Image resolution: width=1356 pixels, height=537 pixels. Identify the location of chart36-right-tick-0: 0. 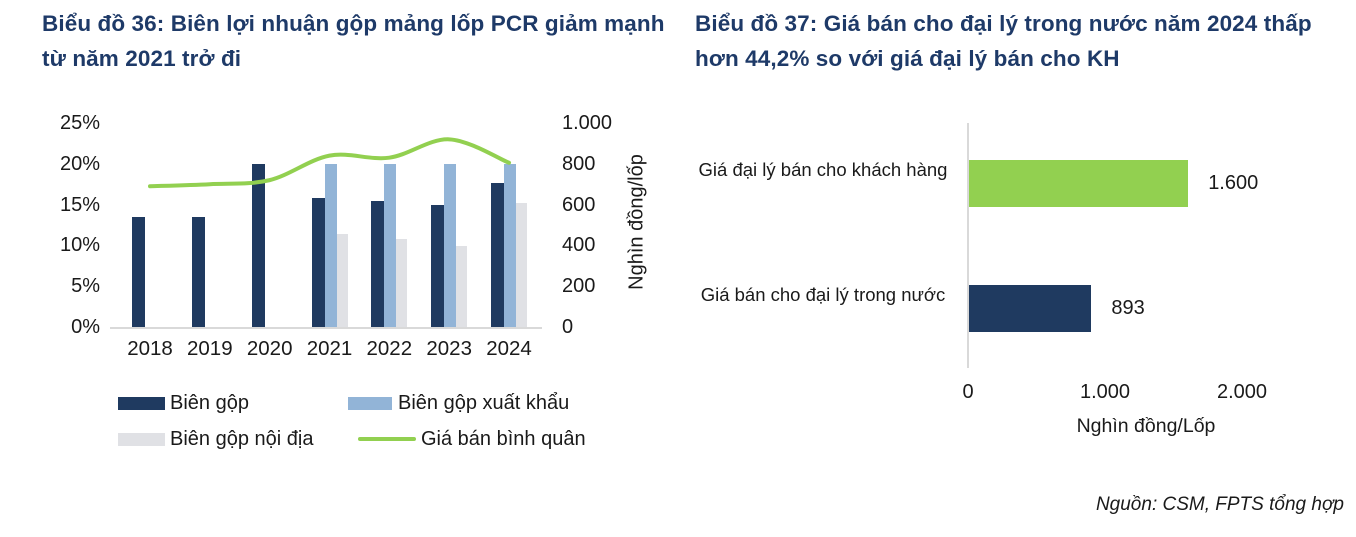
(568, 327).